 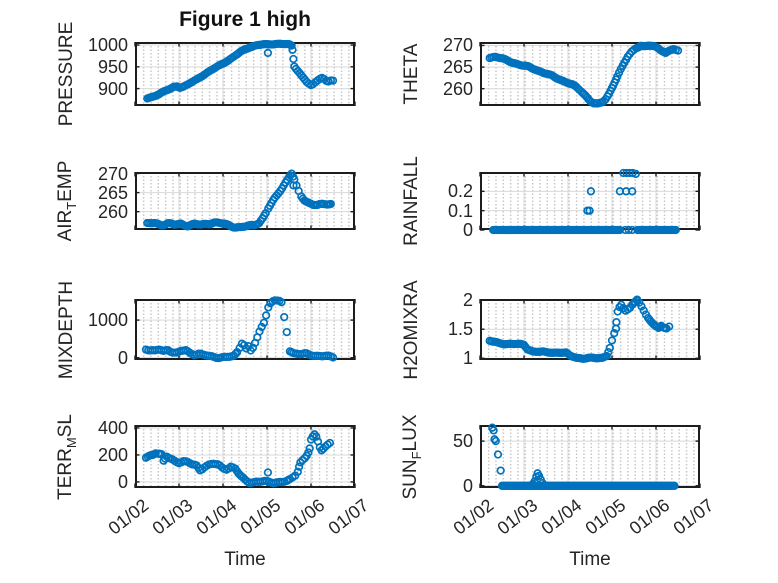 I want to click on y-tick-label-pressure: 1000, so click(x=107, y=45).